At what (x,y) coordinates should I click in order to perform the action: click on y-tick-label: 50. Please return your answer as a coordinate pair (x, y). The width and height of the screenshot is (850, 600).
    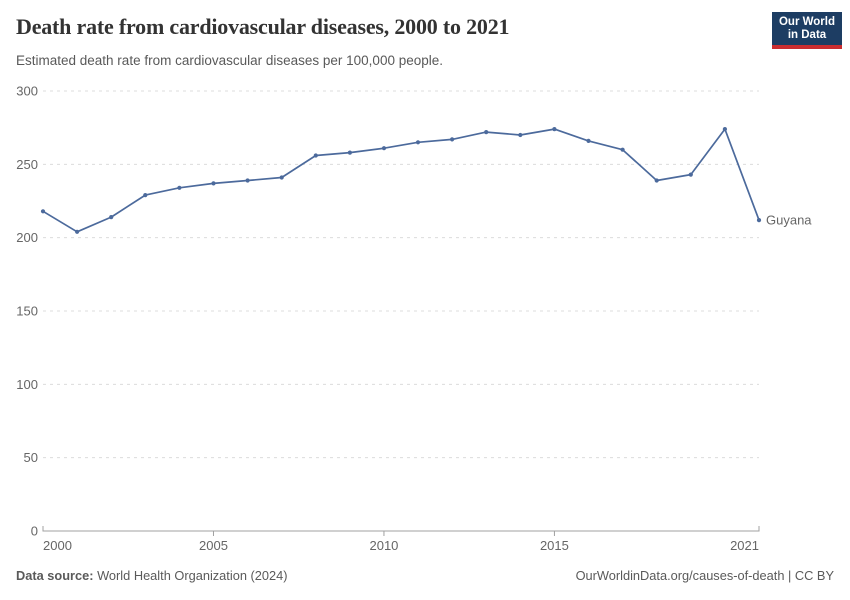
    Looking at the image, I should click on (31, 457).